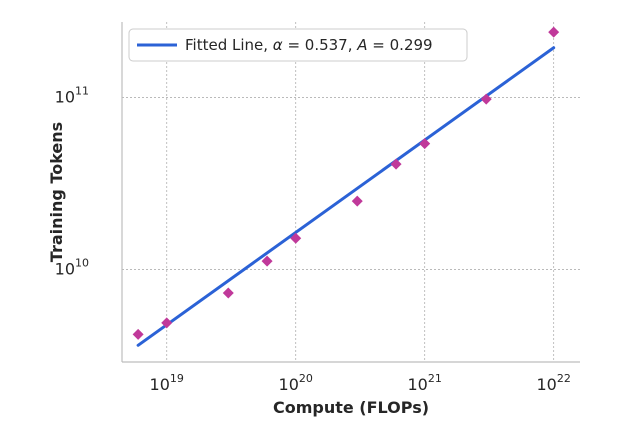 Image resolution: width=630 pixels, height=431 pixels. I want to click on y-axis-title: Training Tokens, so click(56, 192).